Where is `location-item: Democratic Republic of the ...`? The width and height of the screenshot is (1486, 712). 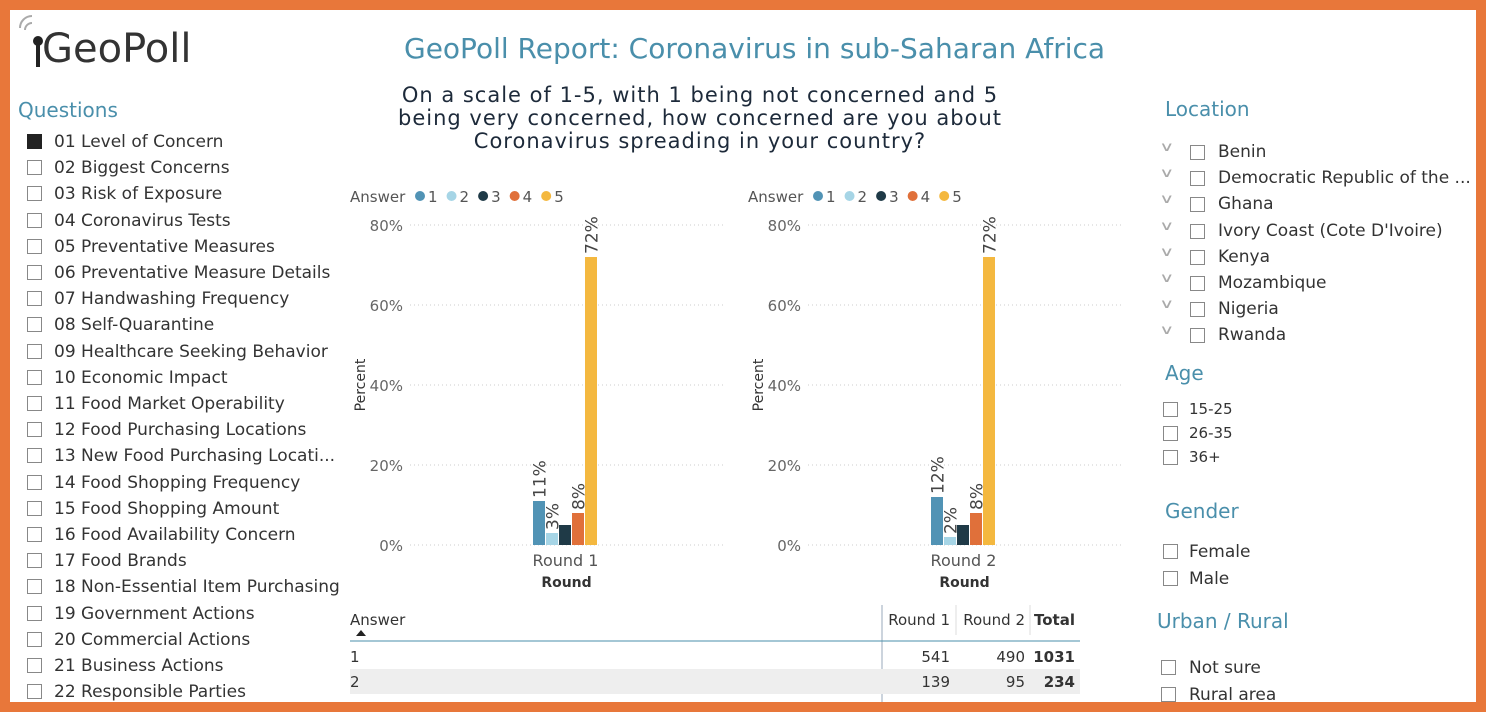
location-item: Democratic Republic of the ... is located at coordinates (1344, 178).